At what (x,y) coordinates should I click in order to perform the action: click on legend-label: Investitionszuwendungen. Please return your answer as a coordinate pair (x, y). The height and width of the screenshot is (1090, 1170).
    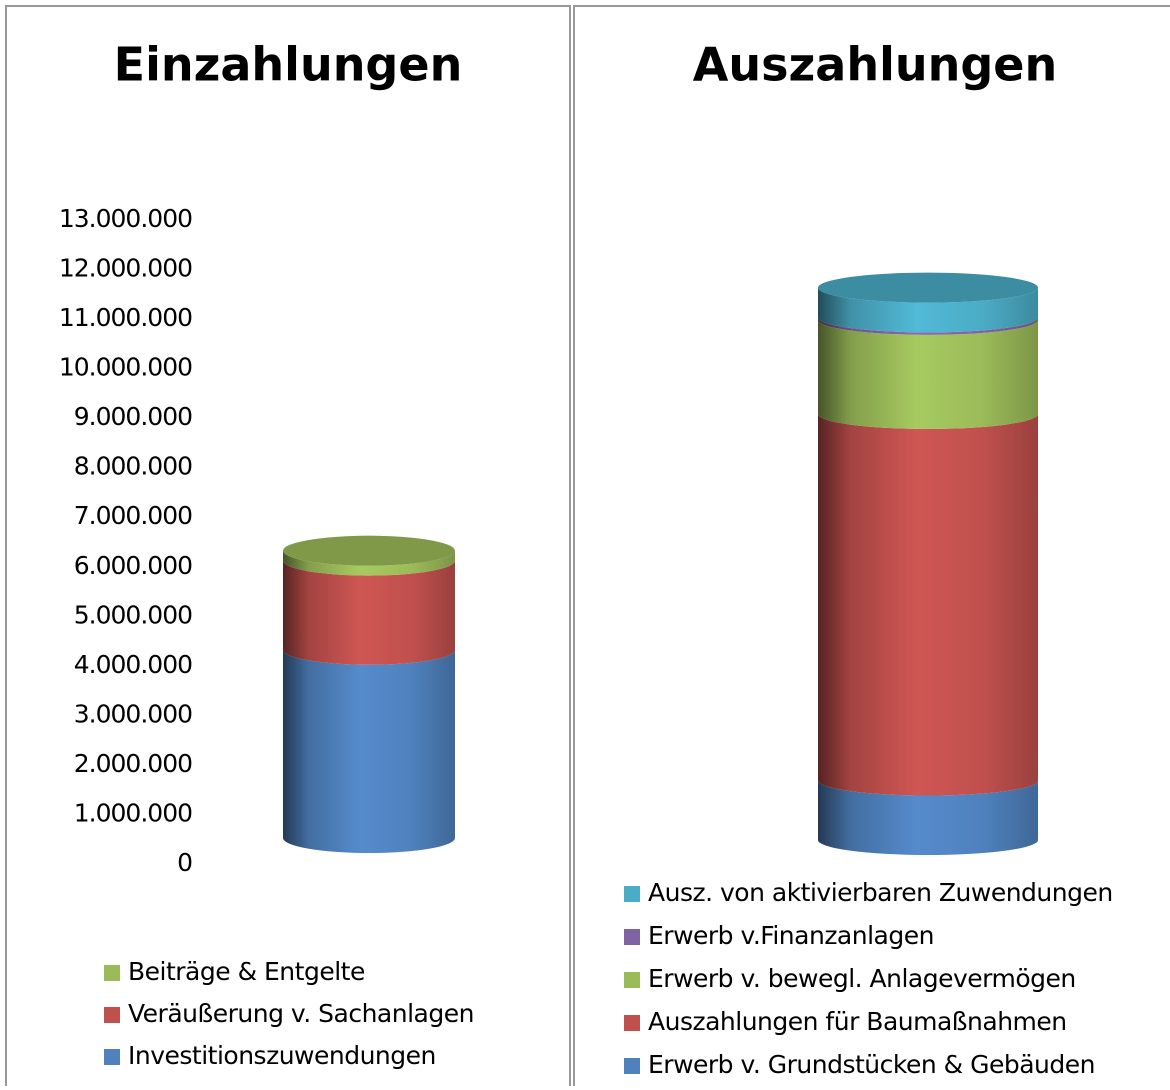
    Looking at the image, I should click on (282, 1055).